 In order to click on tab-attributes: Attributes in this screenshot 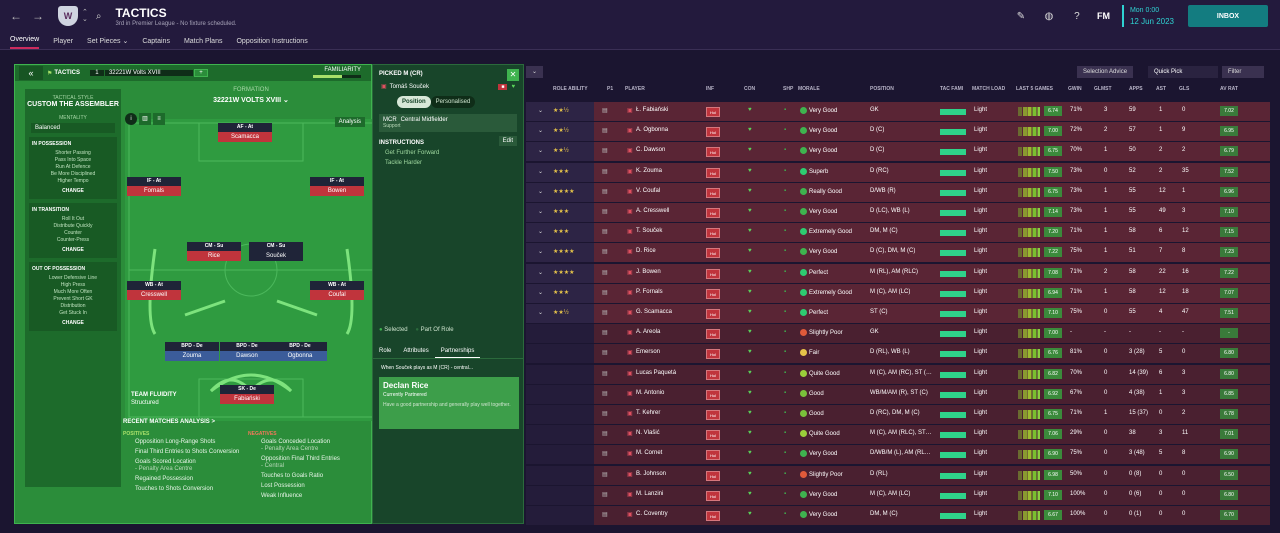, I will do `click(416, 351)`.